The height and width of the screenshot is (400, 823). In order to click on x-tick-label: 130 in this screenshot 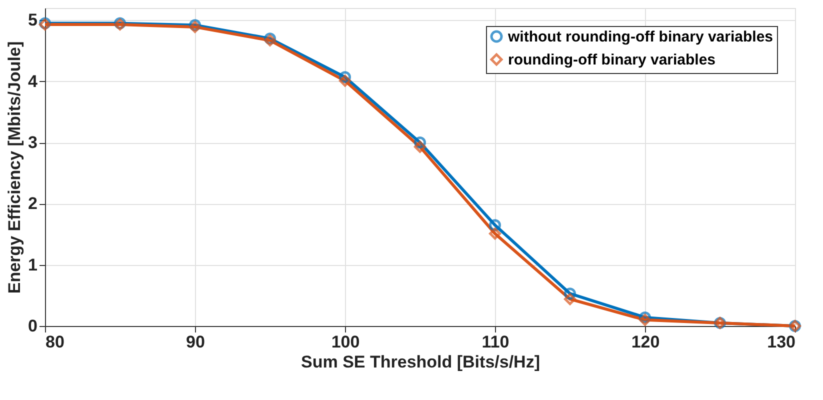, I will do `click(781, 342)`.